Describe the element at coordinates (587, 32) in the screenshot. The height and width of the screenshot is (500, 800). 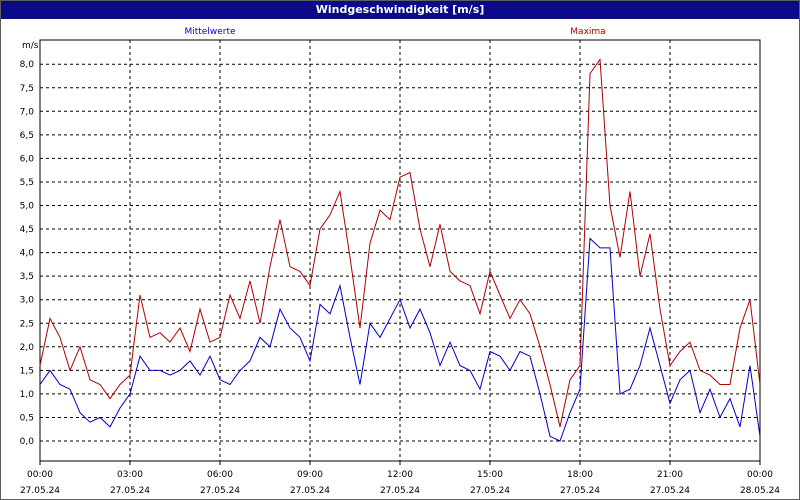
I see `legend-maxima: Maxima` at that location.